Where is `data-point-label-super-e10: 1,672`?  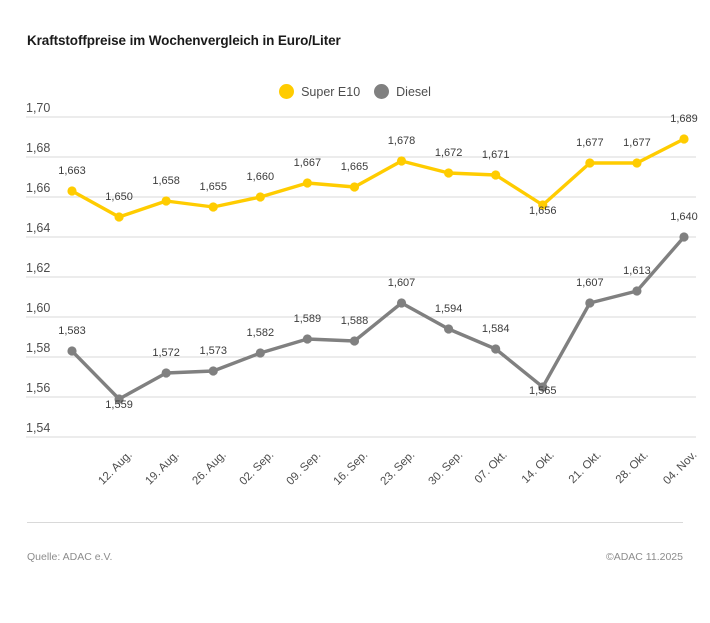 data-point-label-super-e10: 1,672 is located at coordinates (448, 153).